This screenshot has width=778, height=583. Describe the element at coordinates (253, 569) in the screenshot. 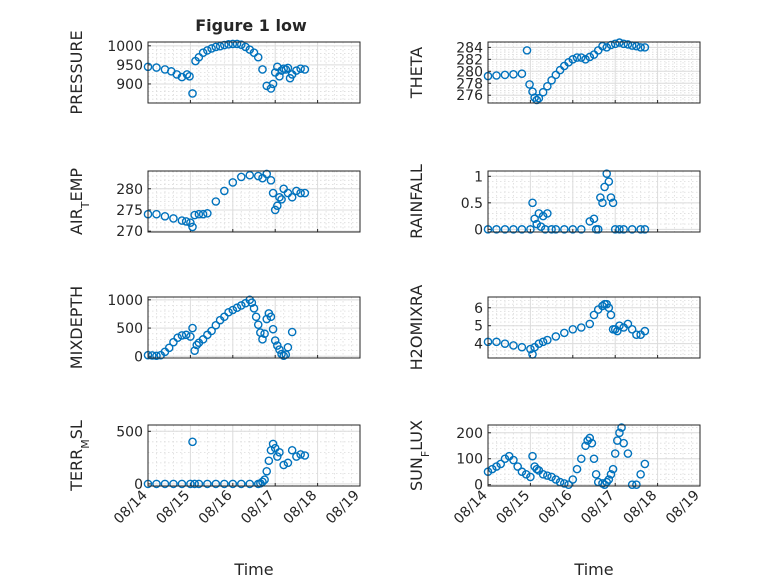

I see `x-axis-label: Time` at that location.